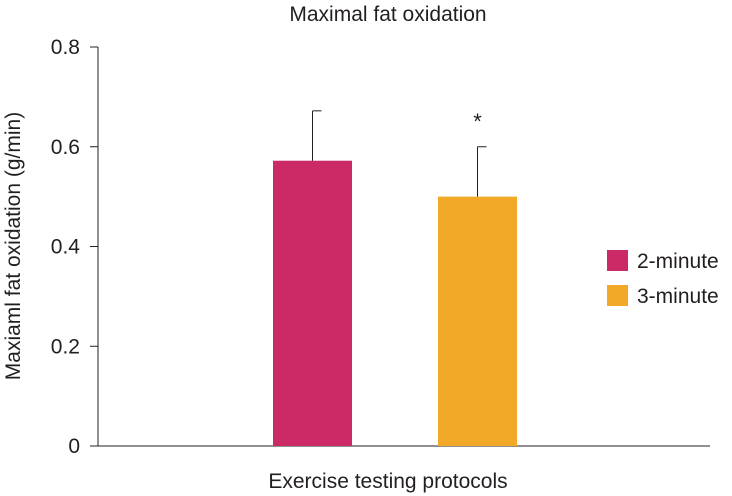 The image size is (732, 496). Describe the element at coordinates (65, 346) in the screenshot. I see `y-tick-label: 0.2` at that location.